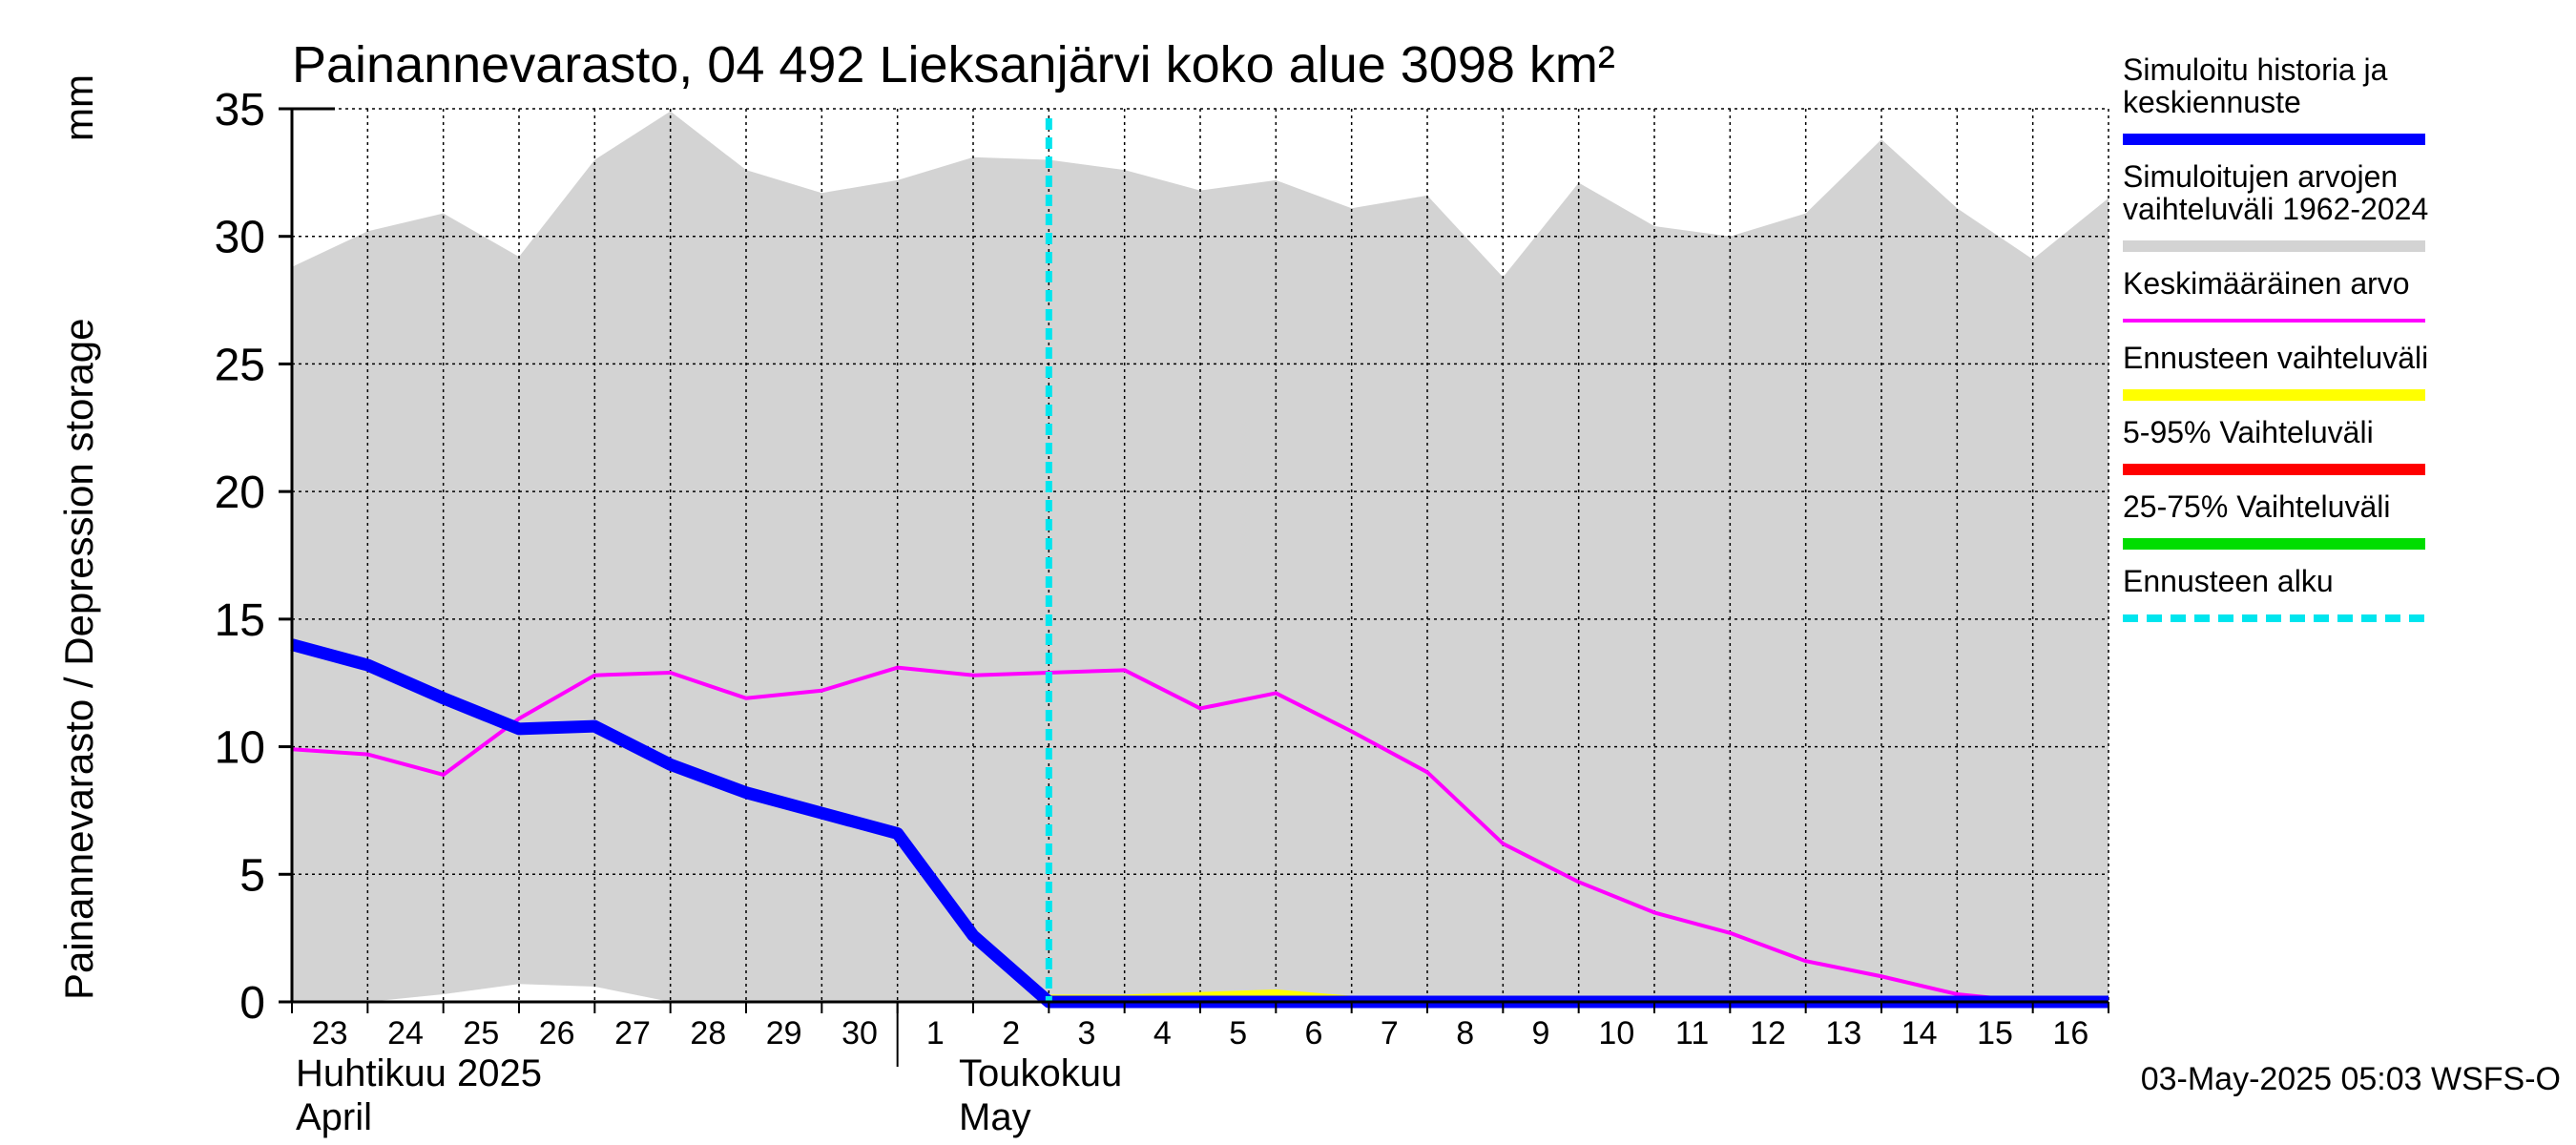 The image size is (2576, 1145). What do you see at coordinates (1768, 1033) in the screenshot?
I see `x-tick-label: 12` at bounding box center [1768, 1033].